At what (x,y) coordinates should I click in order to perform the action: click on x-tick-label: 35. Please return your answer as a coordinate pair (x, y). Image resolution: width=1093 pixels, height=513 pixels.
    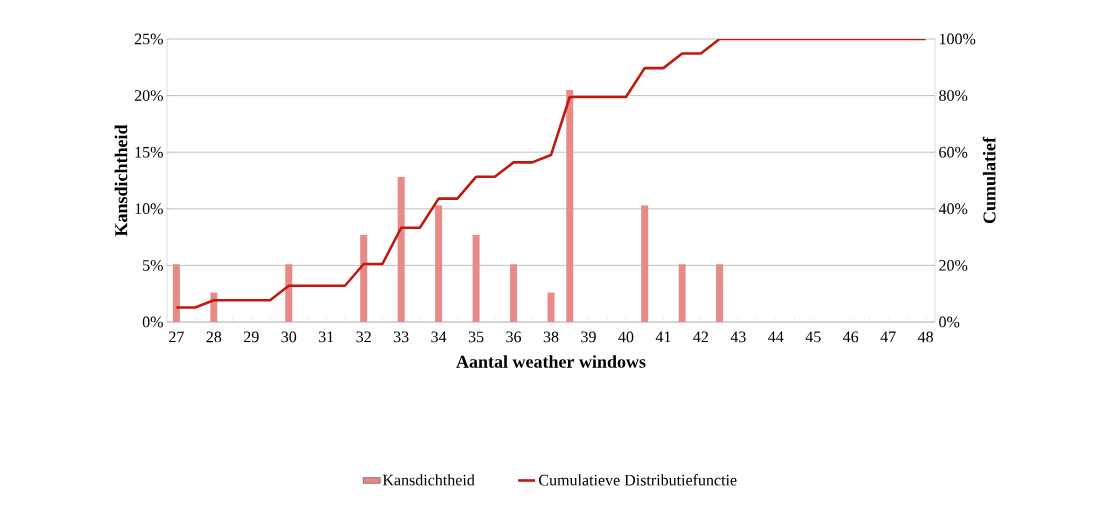
    Looking at the image, I should click on (476, 337).